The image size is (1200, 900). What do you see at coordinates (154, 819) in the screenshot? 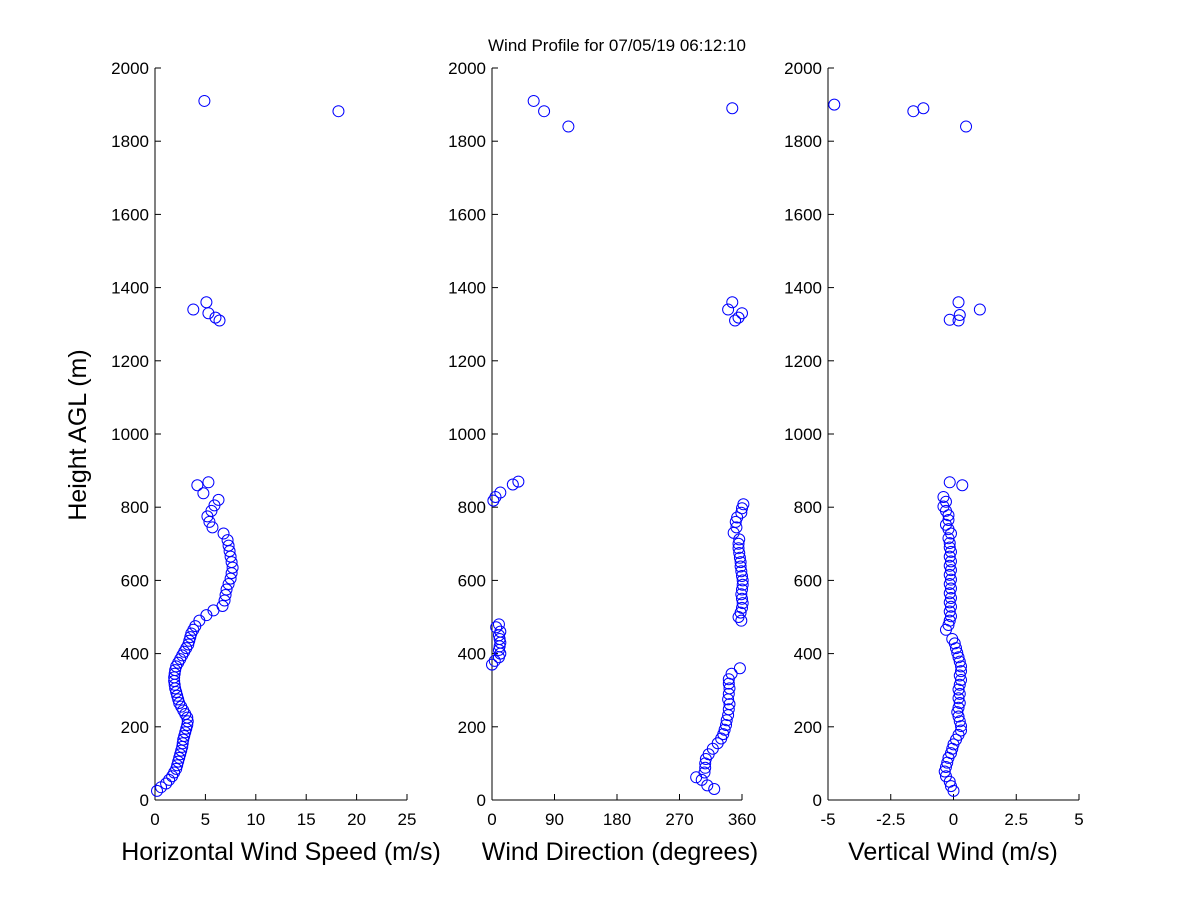
I see `speed-x-tick-label: 0` at bounding box center [154, 819].